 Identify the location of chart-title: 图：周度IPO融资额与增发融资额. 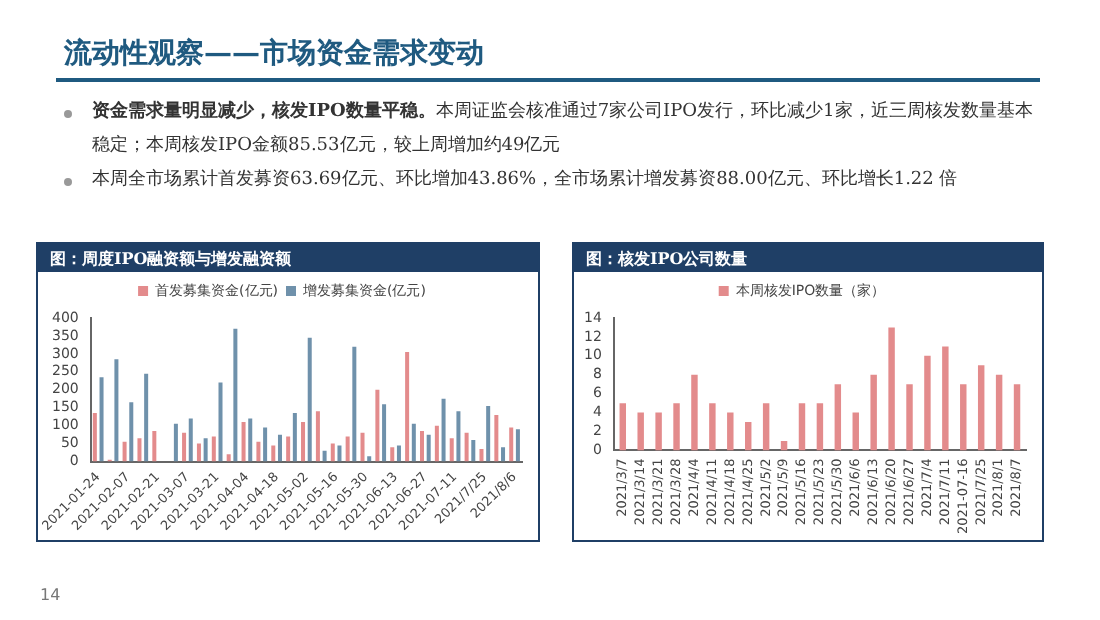
(288, 258).